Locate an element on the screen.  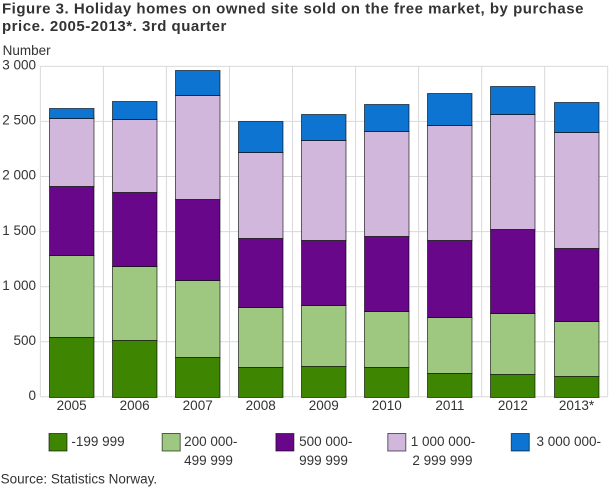
svg-text: 2006 is located at coordinates (135, 405).